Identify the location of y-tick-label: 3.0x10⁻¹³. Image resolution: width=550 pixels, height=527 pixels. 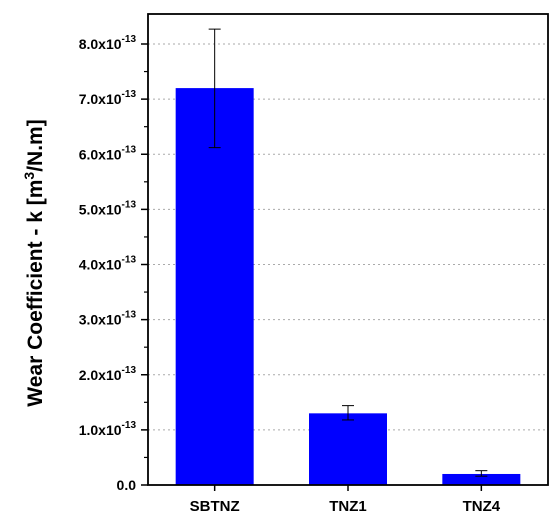
(108, 319).